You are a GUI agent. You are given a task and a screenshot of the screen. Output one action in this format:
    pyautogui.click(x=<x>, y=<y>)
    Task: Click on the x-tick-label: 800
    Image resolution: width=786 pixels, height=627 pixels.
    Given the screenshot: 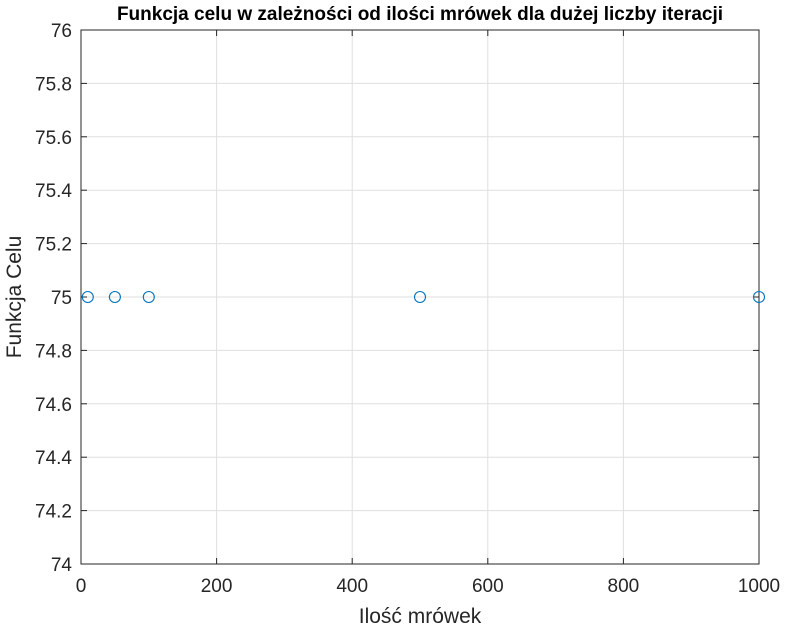 What is the action you would take?
    pyautogui.click(x=624, y=586)
    